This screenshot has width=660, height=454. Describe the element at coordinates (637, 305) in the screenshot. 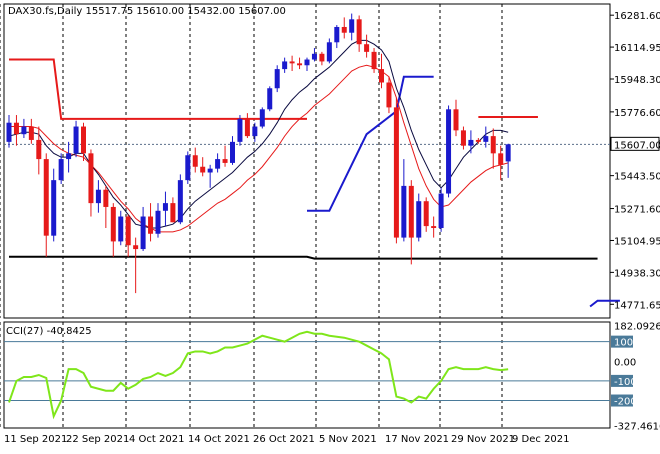

I see `y-tick-label: 14771.65` at that location.